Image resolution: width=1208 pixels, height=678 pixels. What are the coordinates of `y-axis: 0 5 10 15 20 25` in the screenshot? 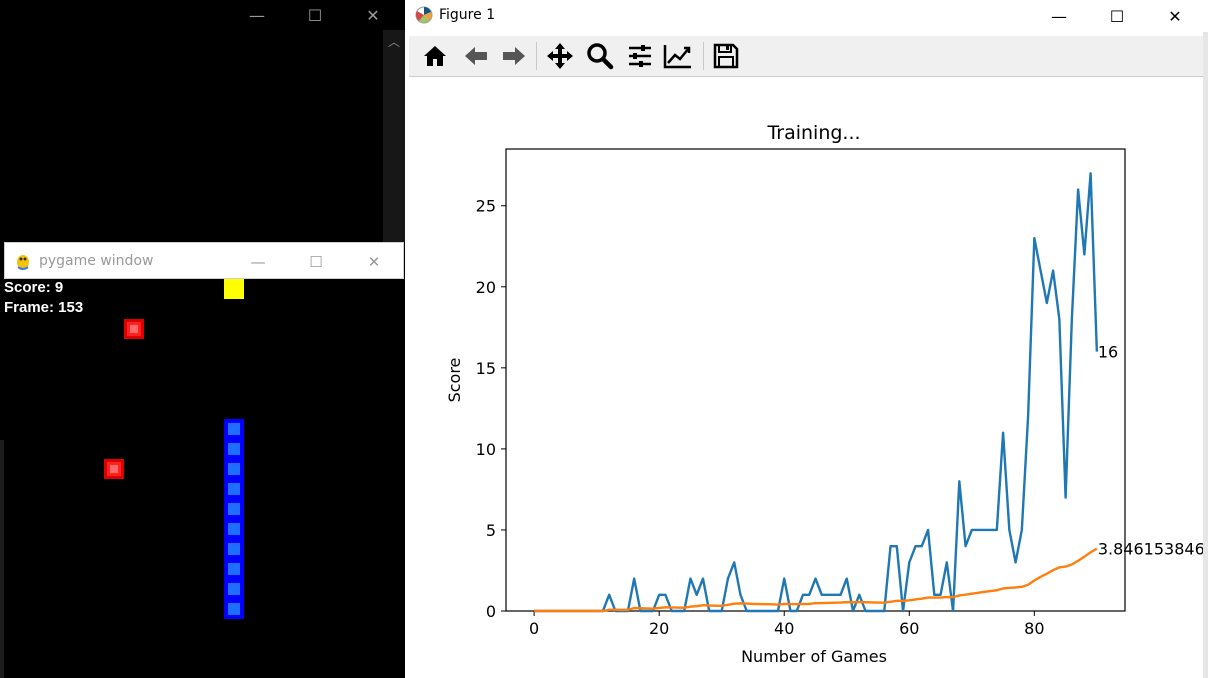 It's located at (491, 409).